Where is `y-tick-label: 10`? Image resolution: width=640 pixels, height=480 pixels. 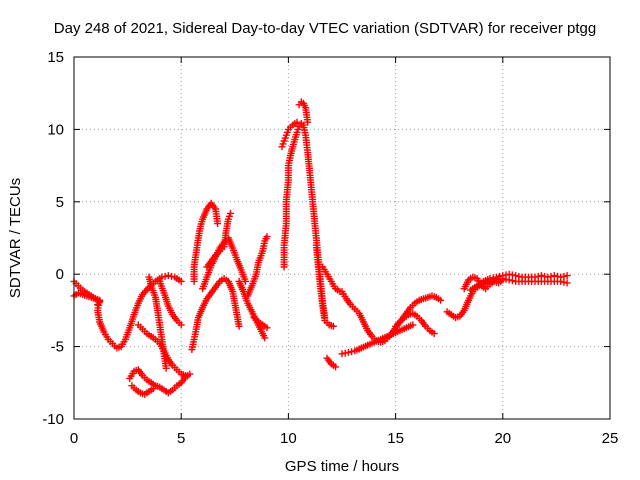
y-tick-label: 10 is located at coordinates (55, 129).